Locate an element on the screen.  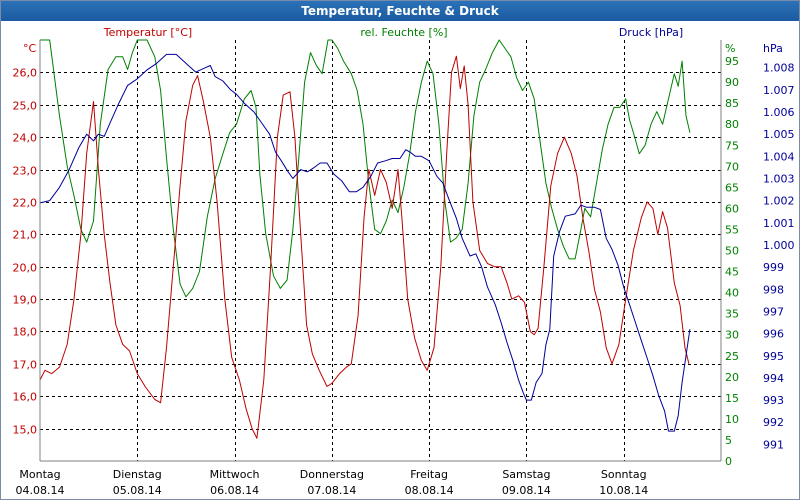
pressure-tick: 1.006 is located at coordinates (779, 112).